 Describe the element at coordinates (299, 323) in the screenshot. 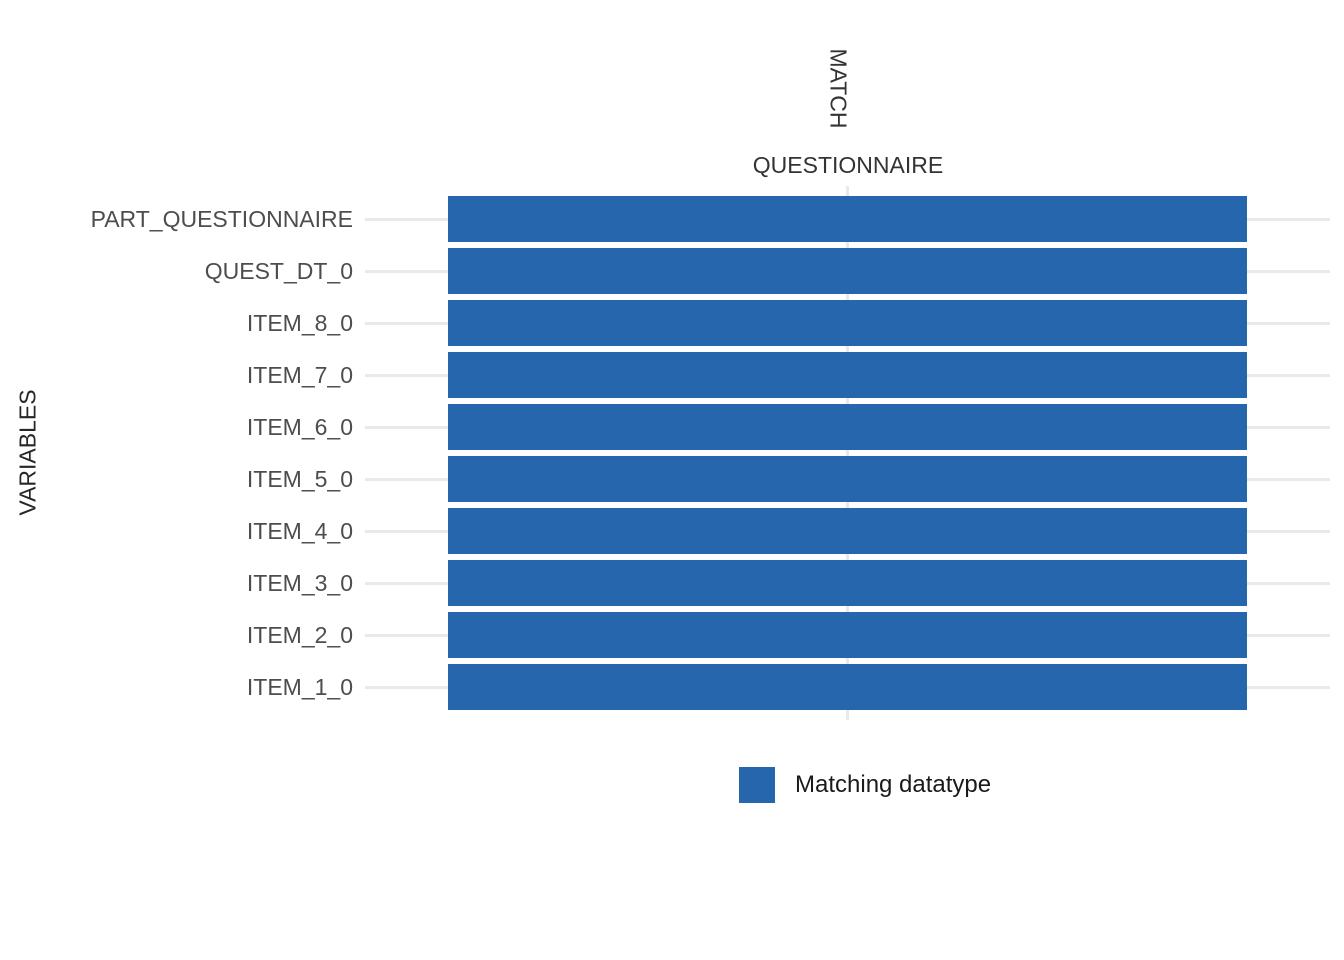

I see `y-axis-tick-label: ITEM_8_0` at that location.